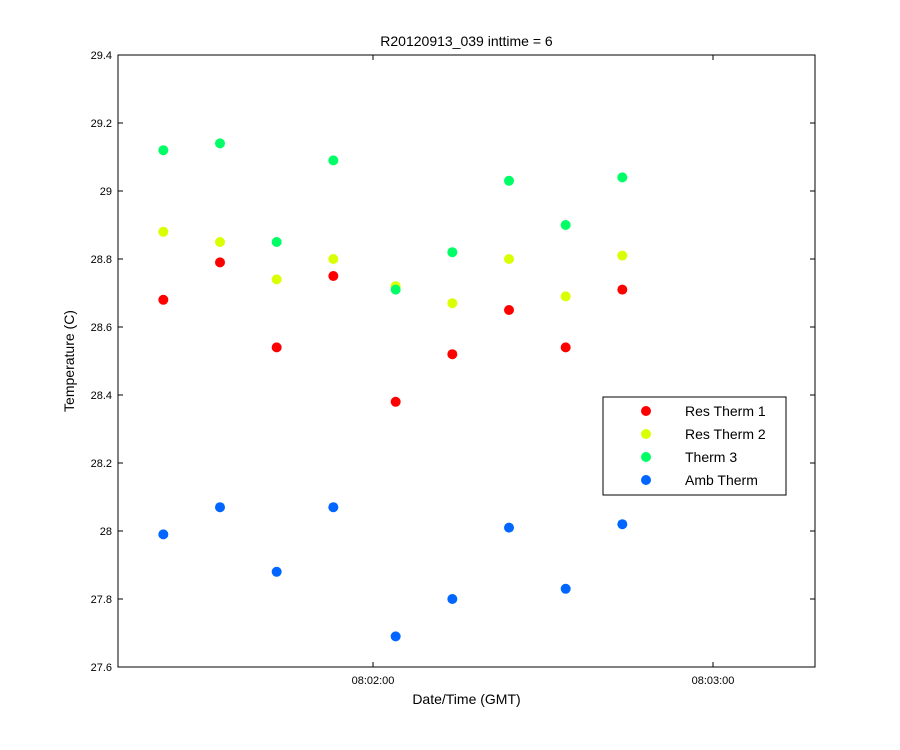 This screenshot has width=900, height=750. I want to click on legend-box, so click(694, 446).